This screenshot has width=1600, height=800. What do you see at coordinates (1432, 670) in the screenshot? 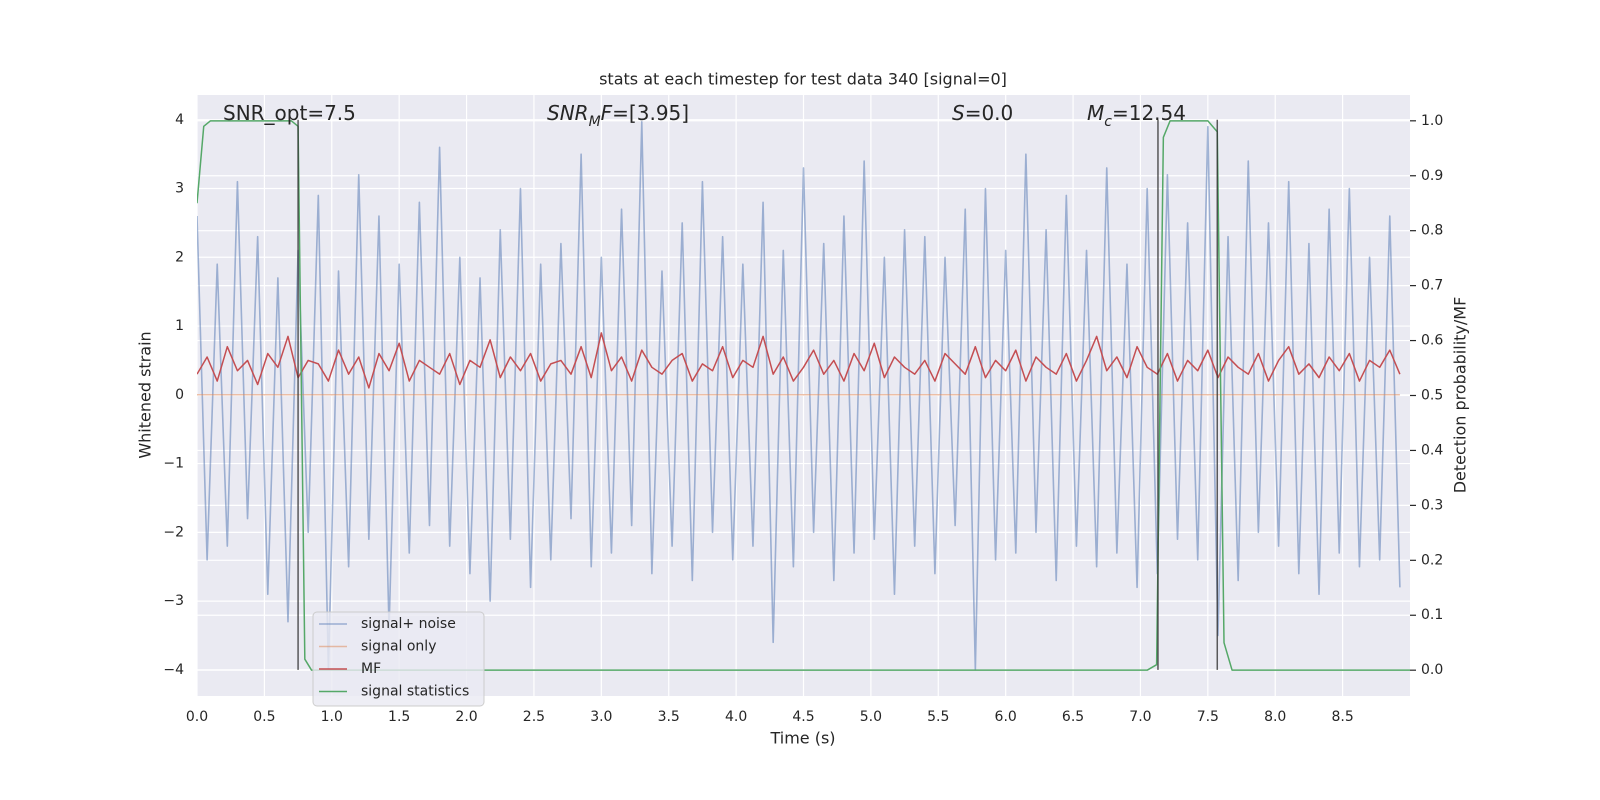
I see `y2-tick-label: 0.0` at bounding box center [1432, 670].